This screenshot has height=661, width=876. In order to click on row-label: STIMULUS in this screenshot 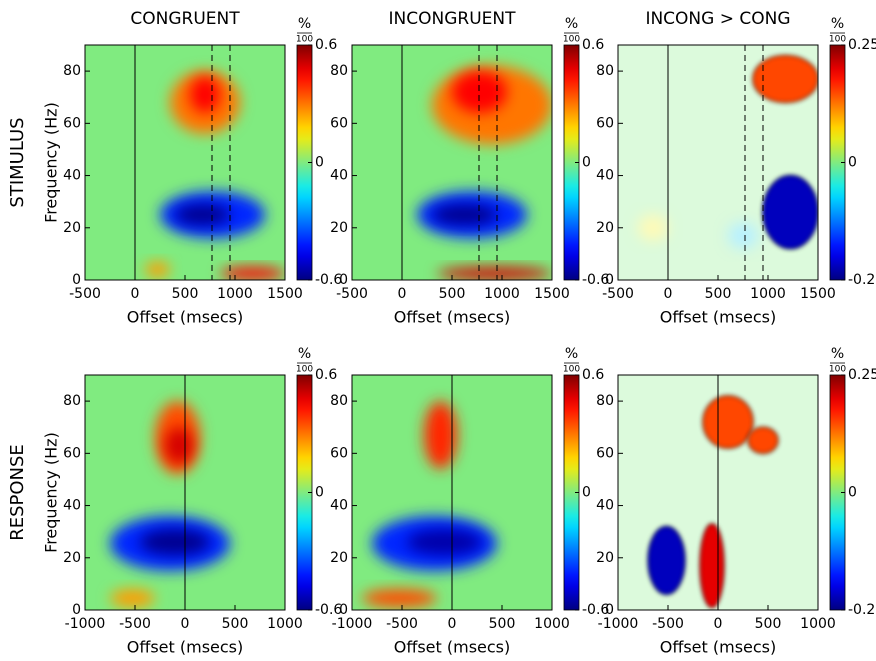, I will do `click(17, 162)`.